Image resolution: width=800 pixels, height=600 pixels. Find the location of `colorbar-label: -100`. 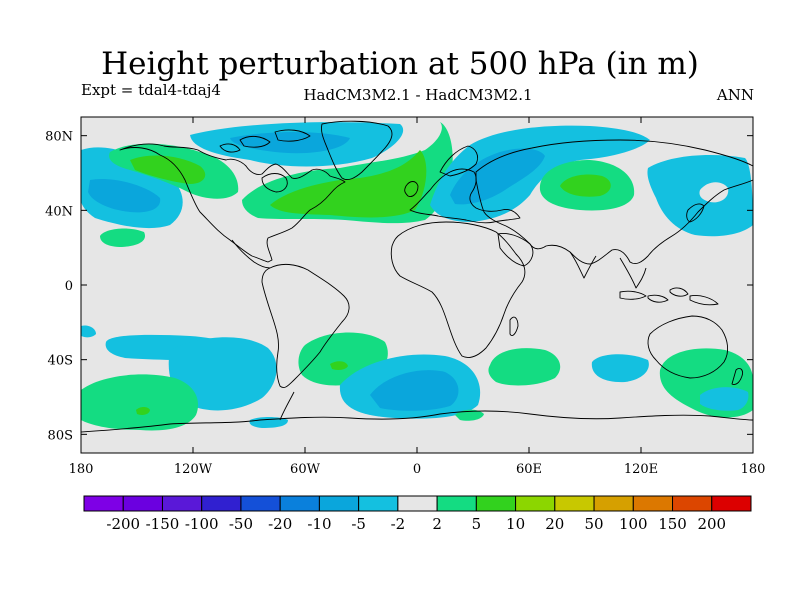

colorbar-label: -100 is located at coordinates (202, 524).